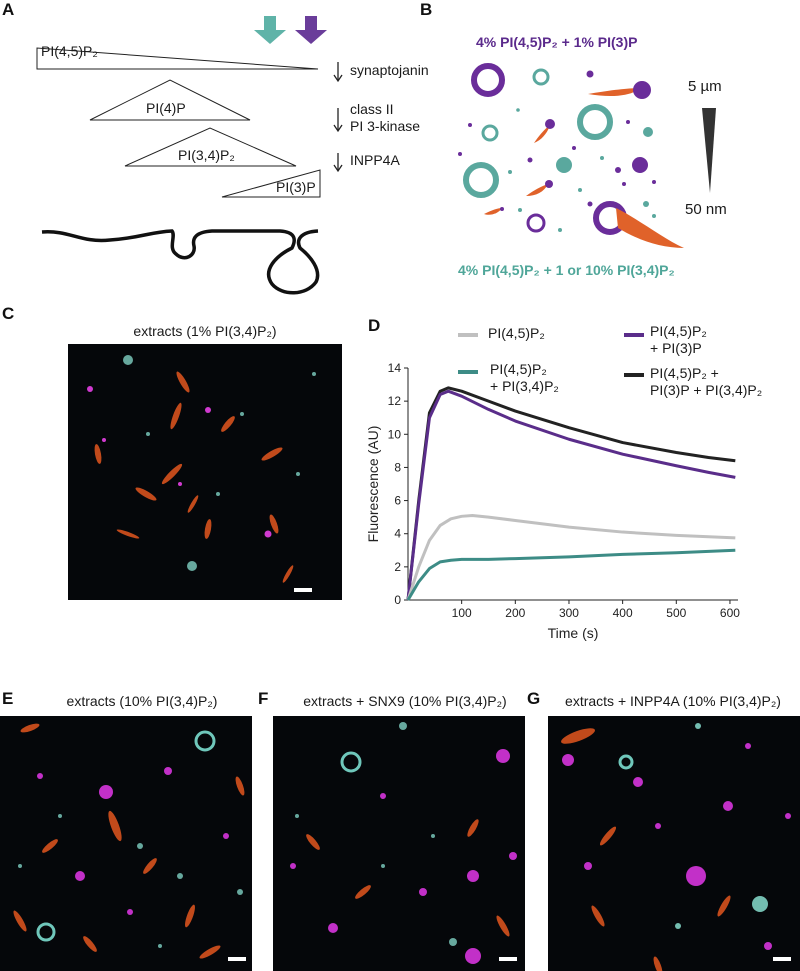 The width and height of the screenshot is (800, 971). What do you see at coordinates (706, 381) in the screenshot?
I see `legend-label-3: PI(4,5)P₂ + PI(3)P + PI(3,4)P₂` at bounding box center [706, 381].